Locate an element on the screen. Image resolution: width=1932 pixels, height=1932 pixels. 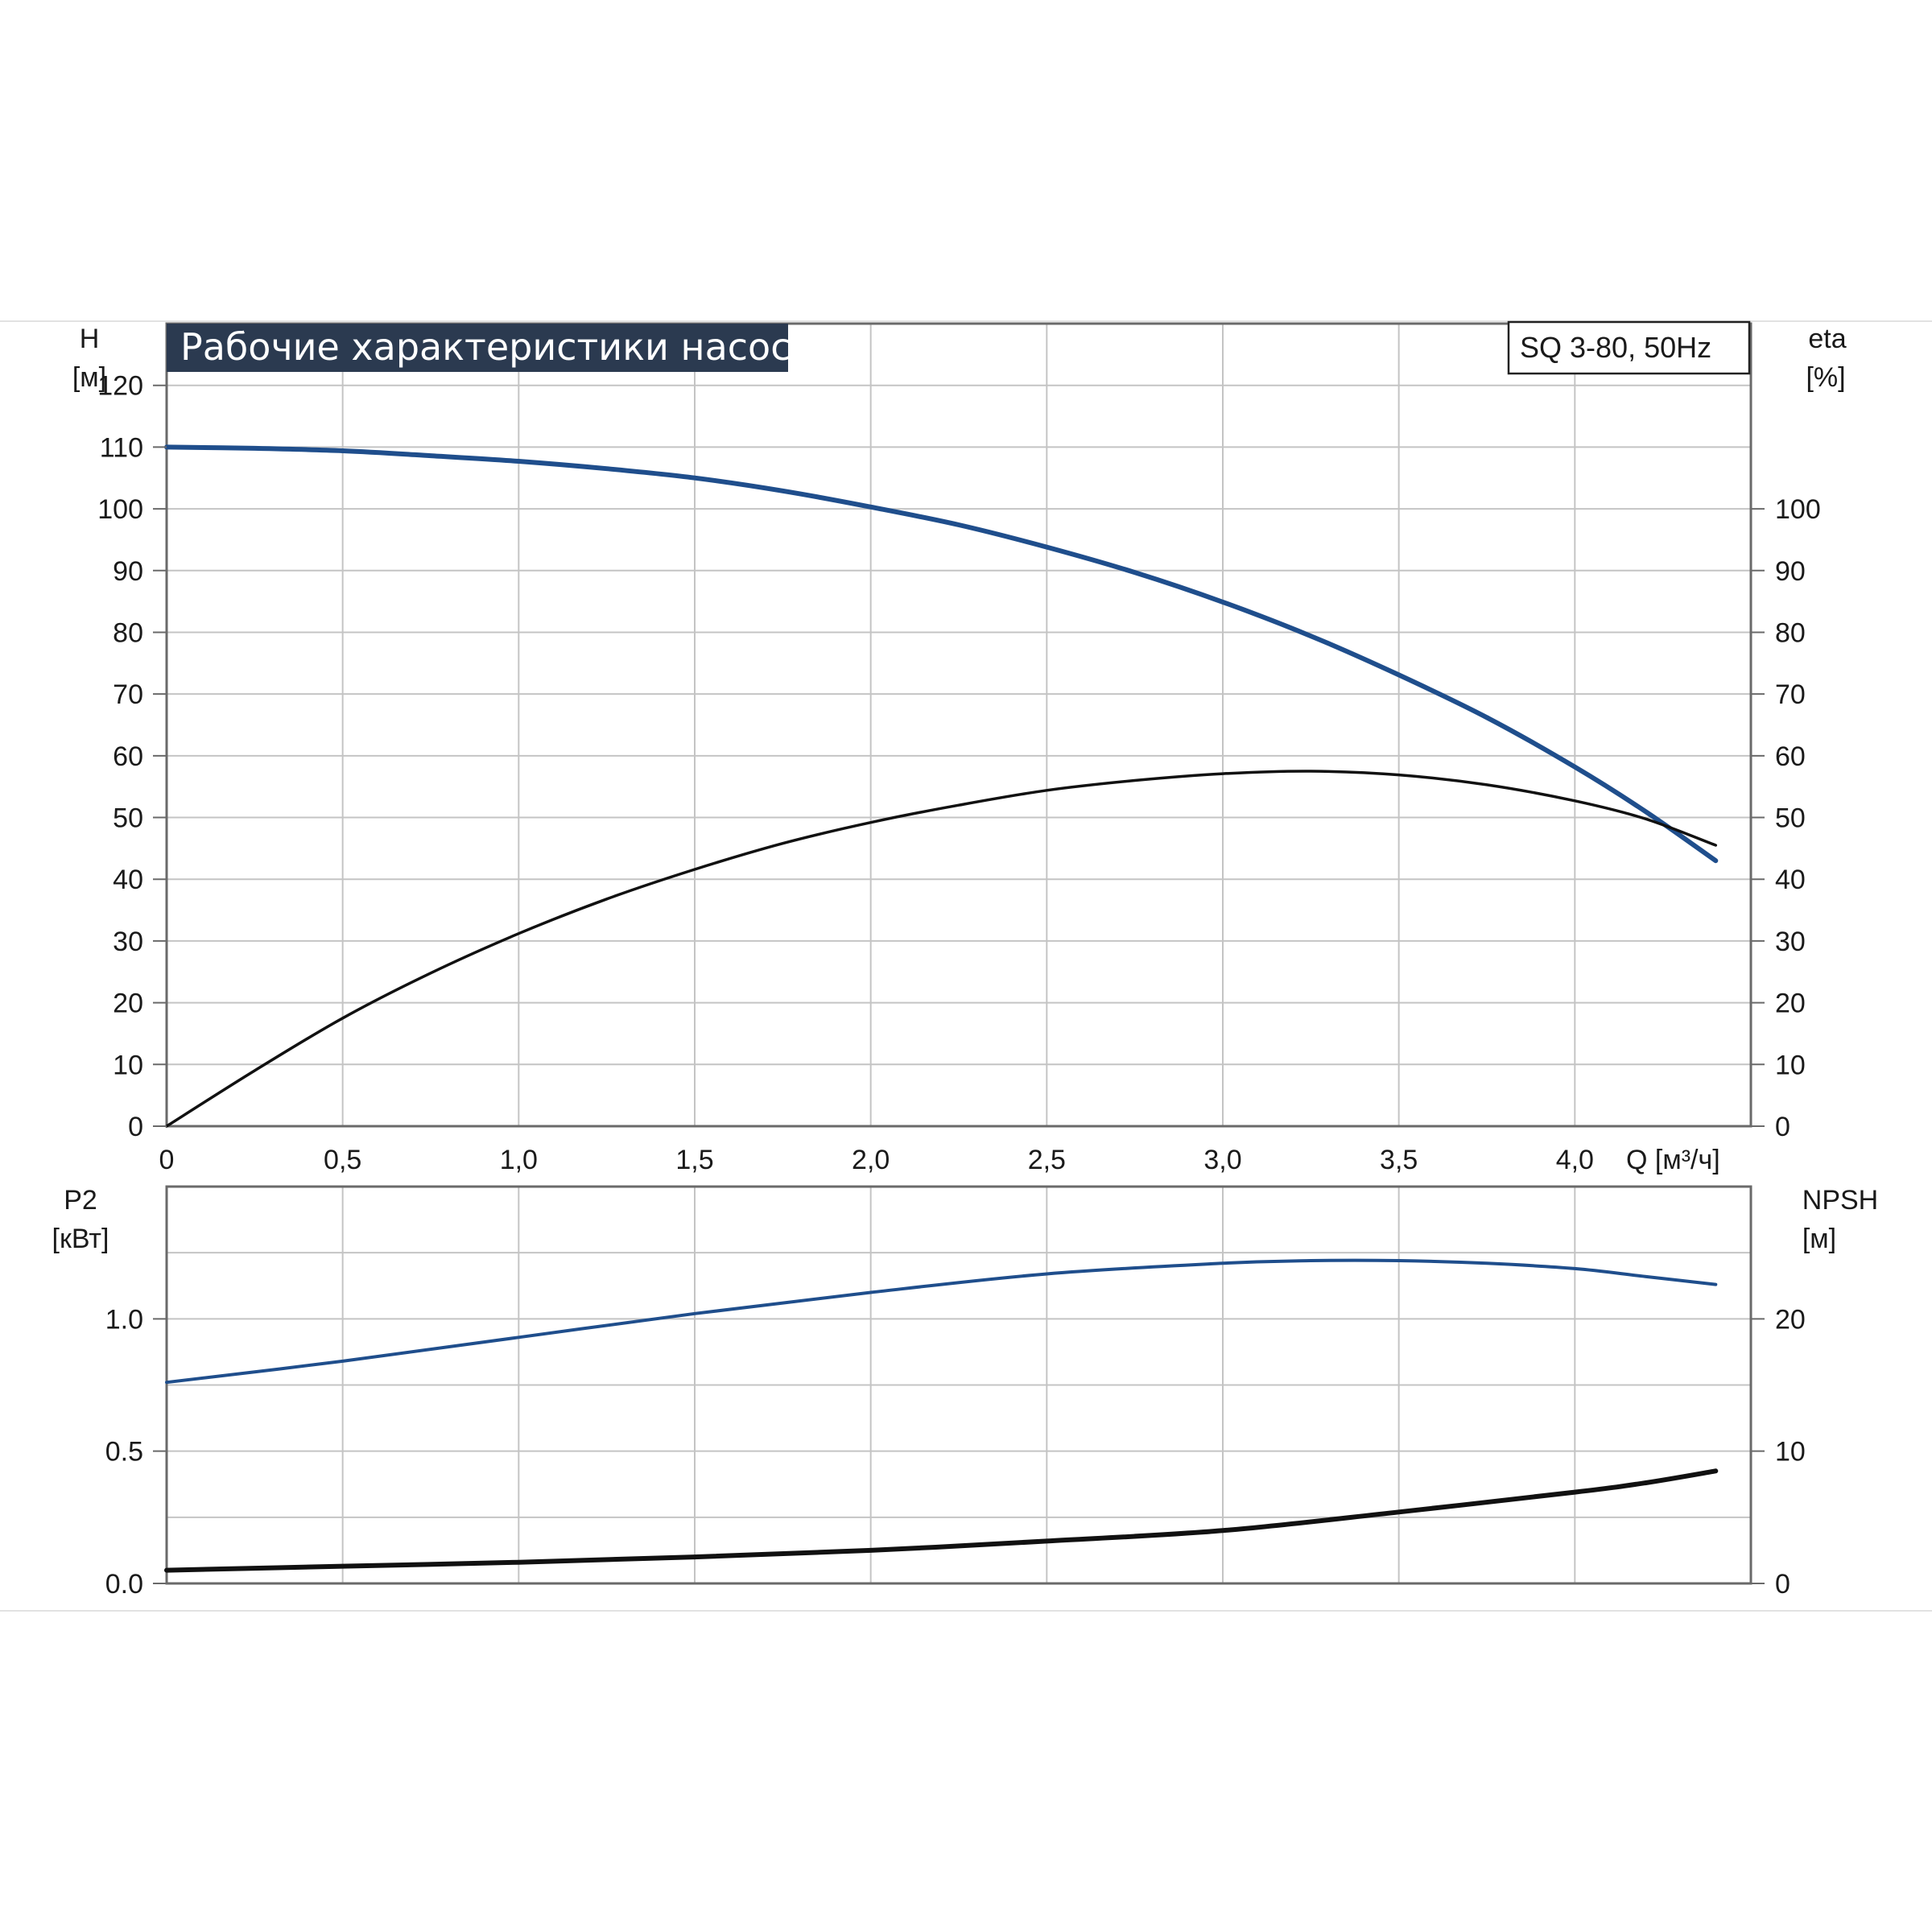
eta-tick-label: 70 is located at coordinates (1790, 694).